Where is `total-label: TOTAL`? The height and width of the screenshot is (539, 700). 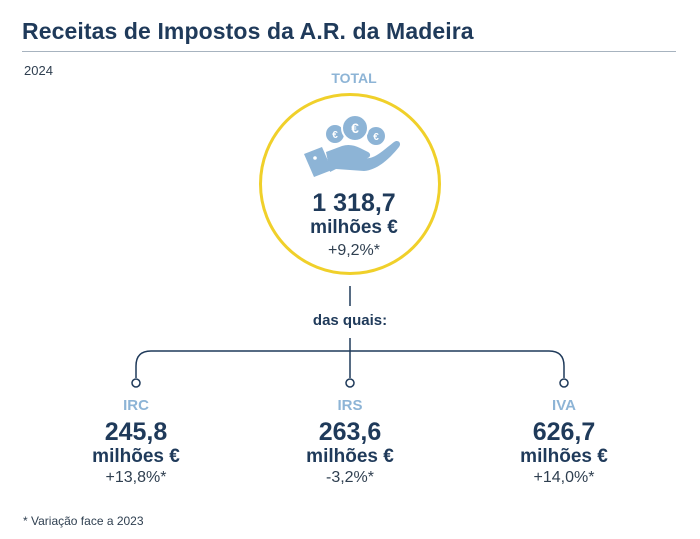
total-label: TOTAL is located at coordinates (354, 78).